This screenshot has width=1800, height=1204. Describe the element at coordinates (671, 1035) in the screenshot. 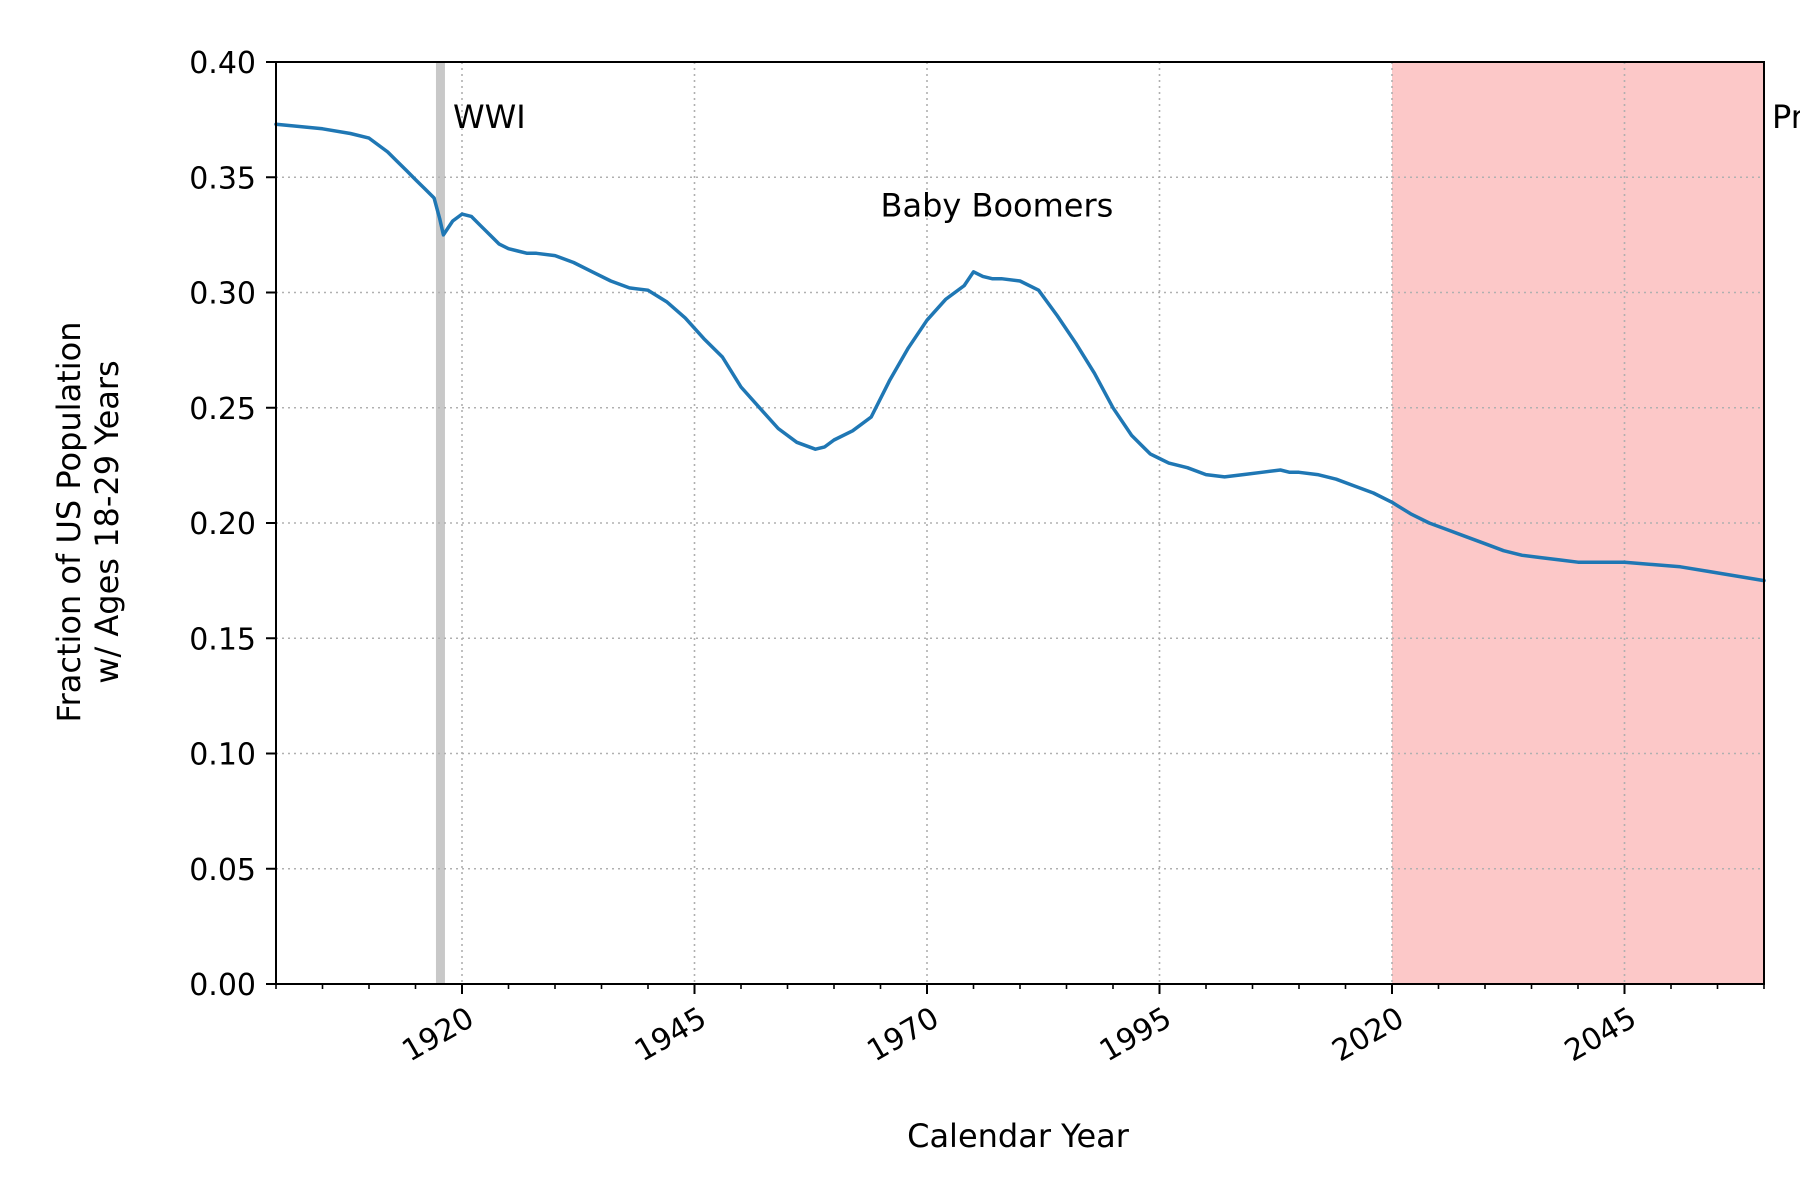

I see `x-tick-label: 1945` at that location.